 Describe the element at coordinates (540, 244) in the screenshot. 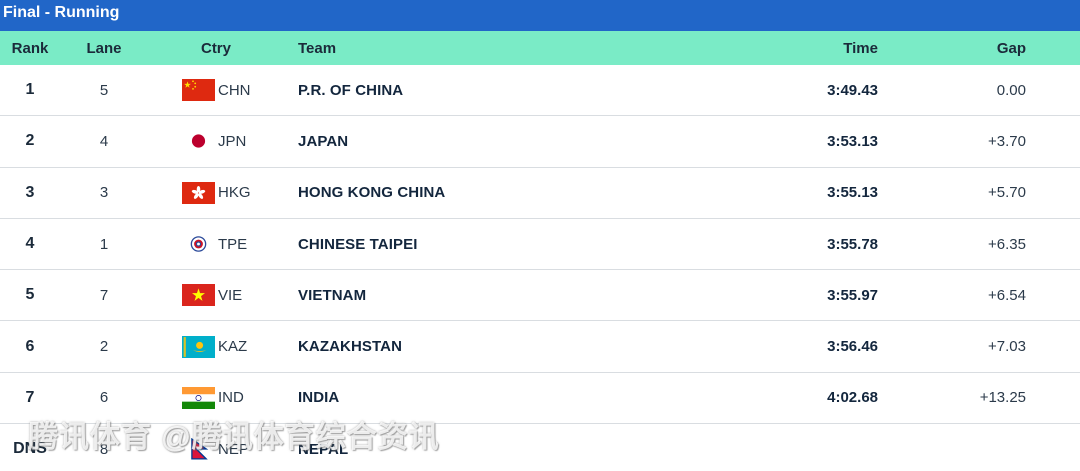

I see `table-row: 4 1 TPE CHINESE TAIPEI 3:55.78 +6.35` at that location.